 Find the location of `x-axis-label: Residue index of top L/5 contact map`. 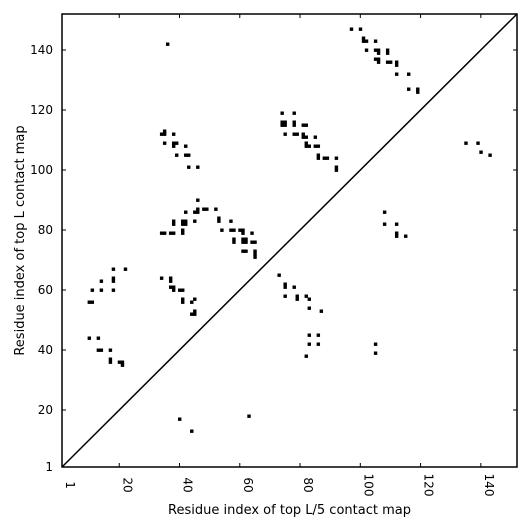

x-axis-label: Residue index of top L/5 contact map is located at coordinates (289, 510).